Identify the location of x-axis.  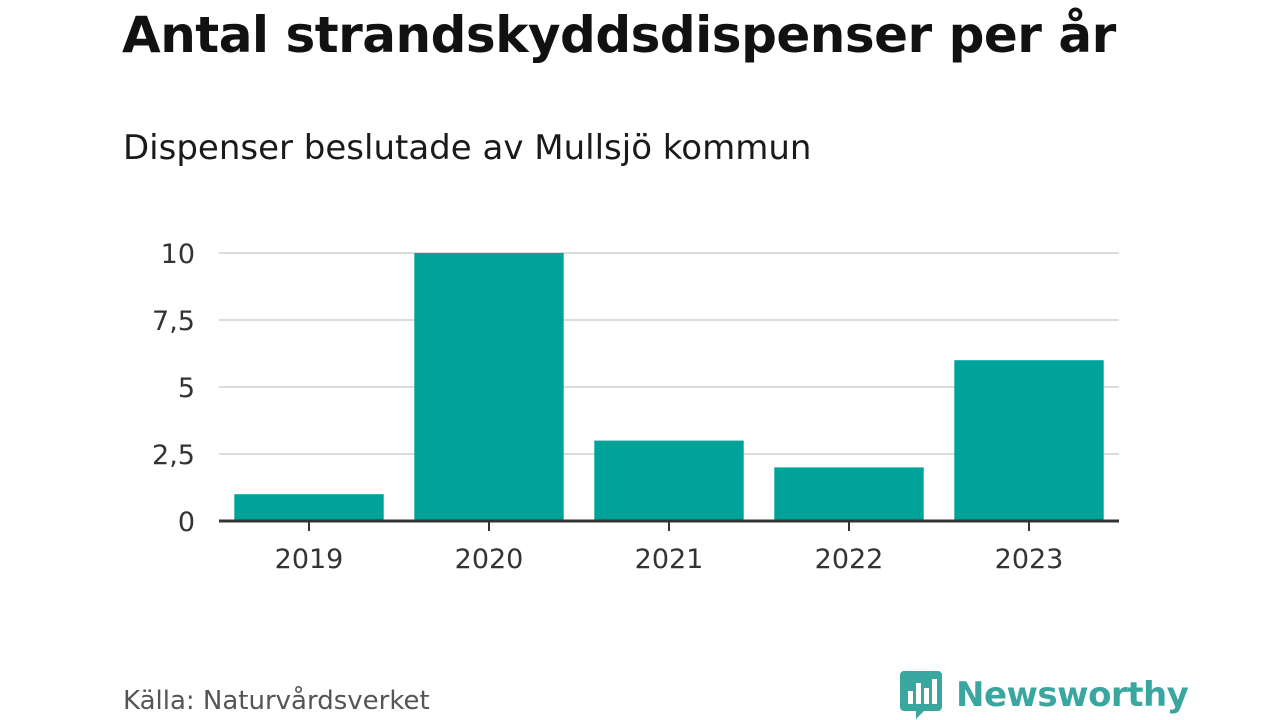
(669, 525).